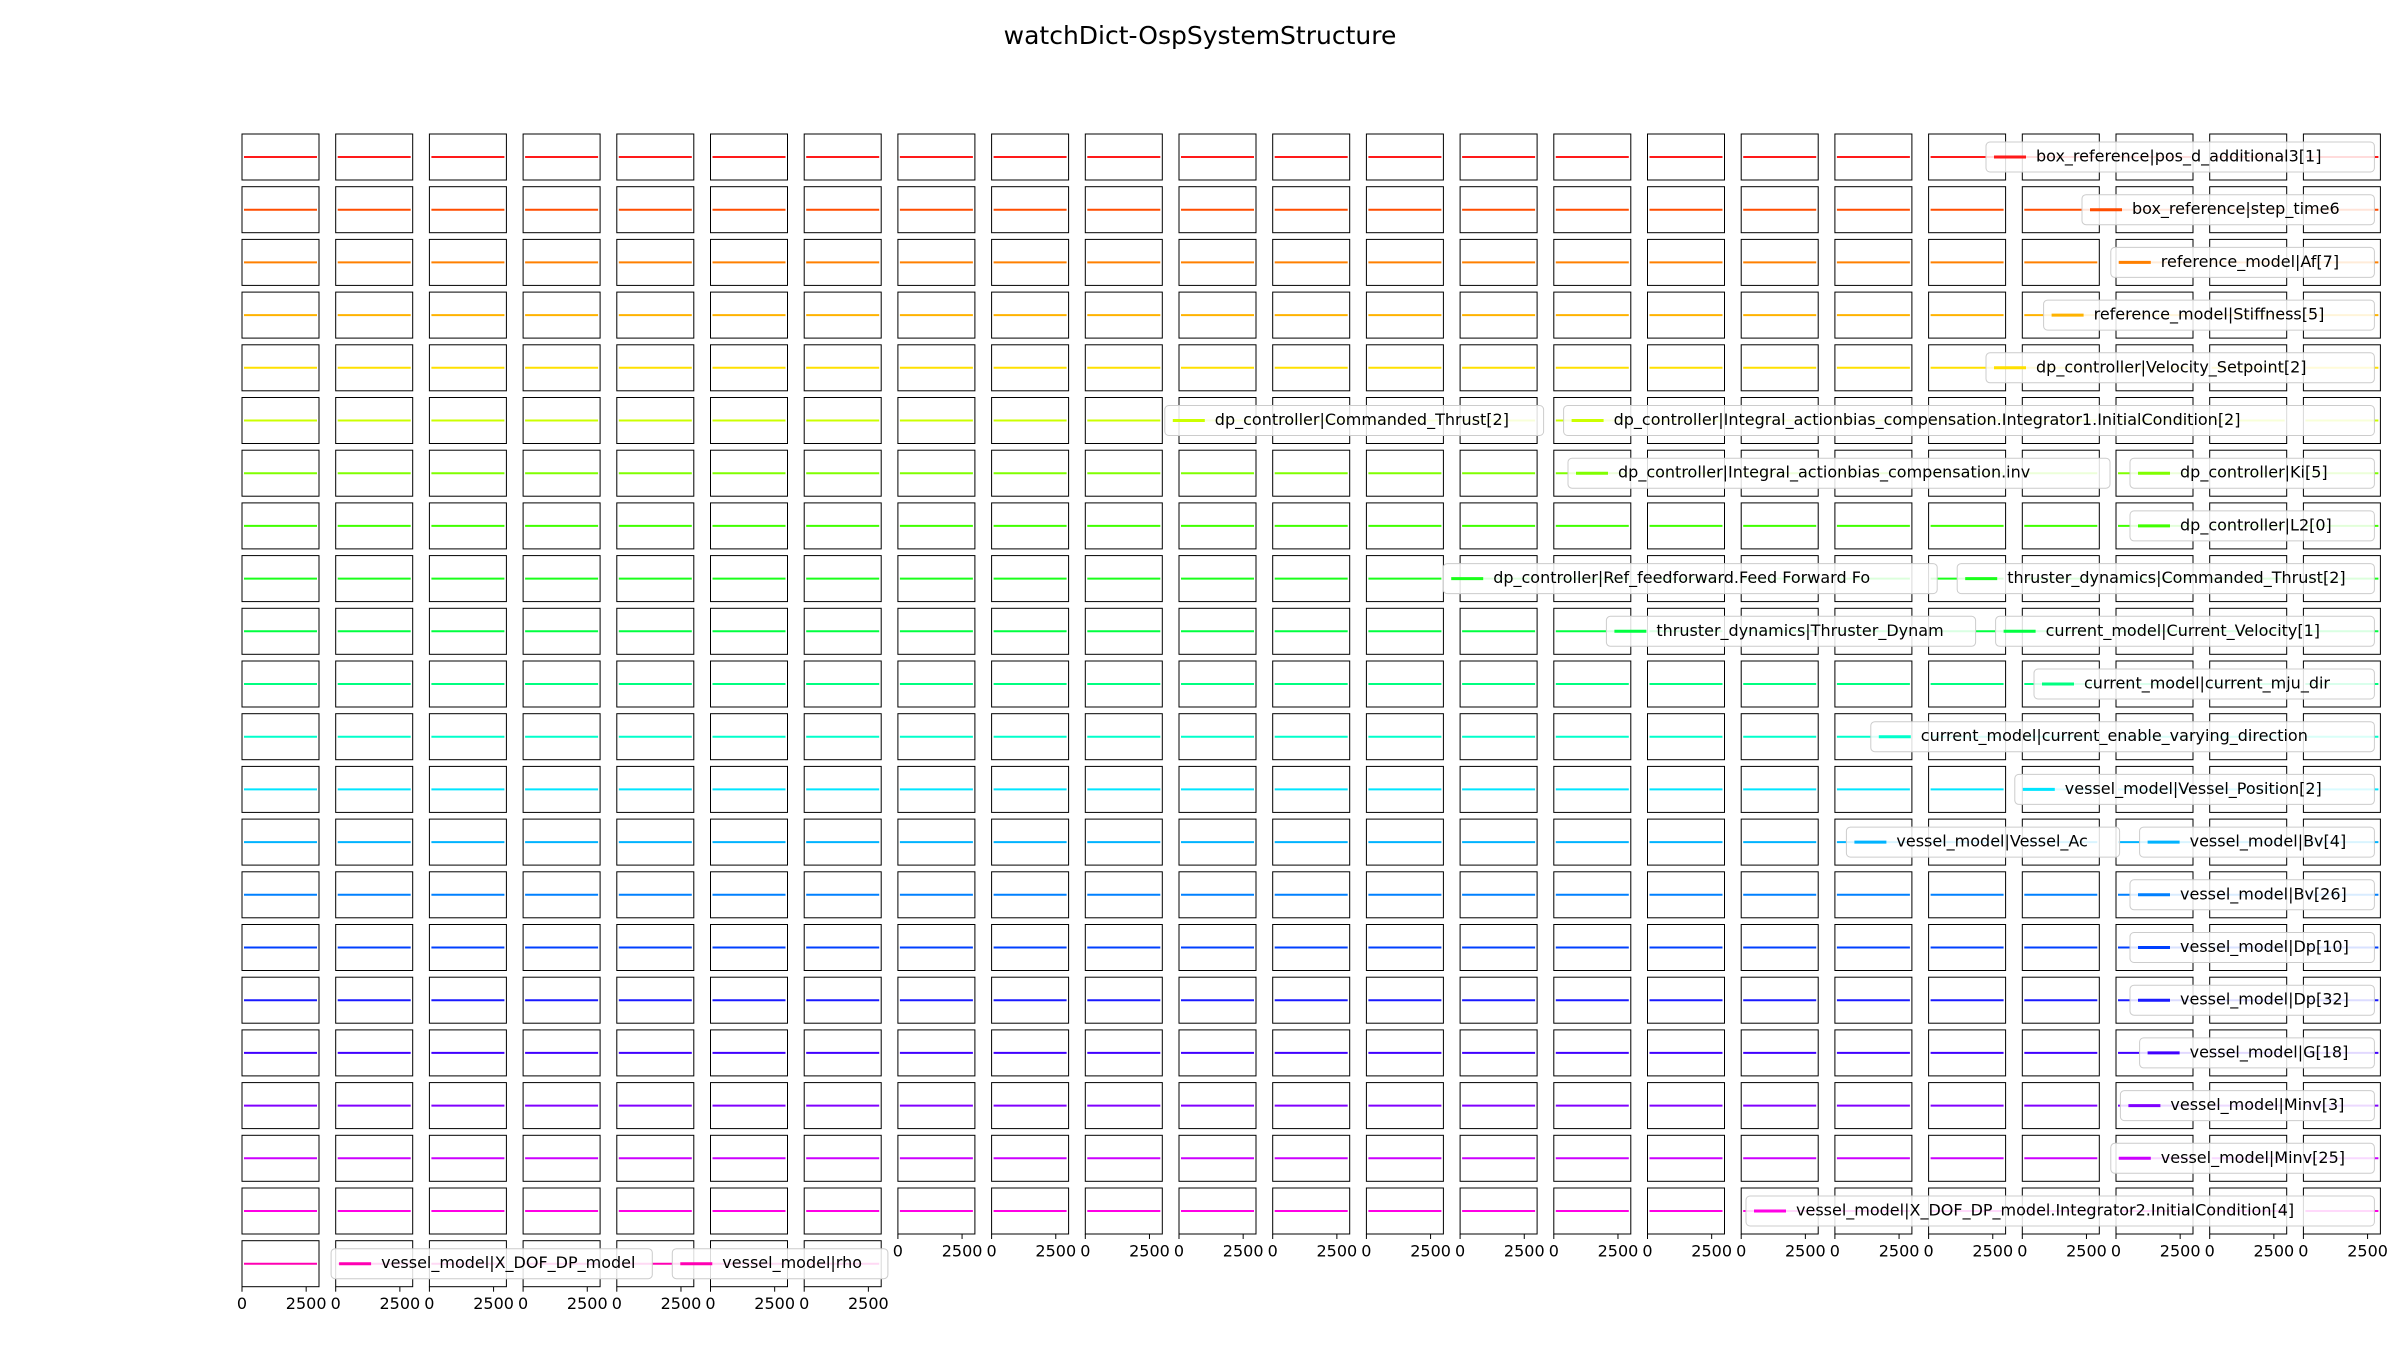 The width and height of the screenshot is (2400, 1354). What do you see at coordinates (2252, 947) in the screenshot?
I see `legend: vessel_model|Dp[10]` at bounding box center [2252, 947].